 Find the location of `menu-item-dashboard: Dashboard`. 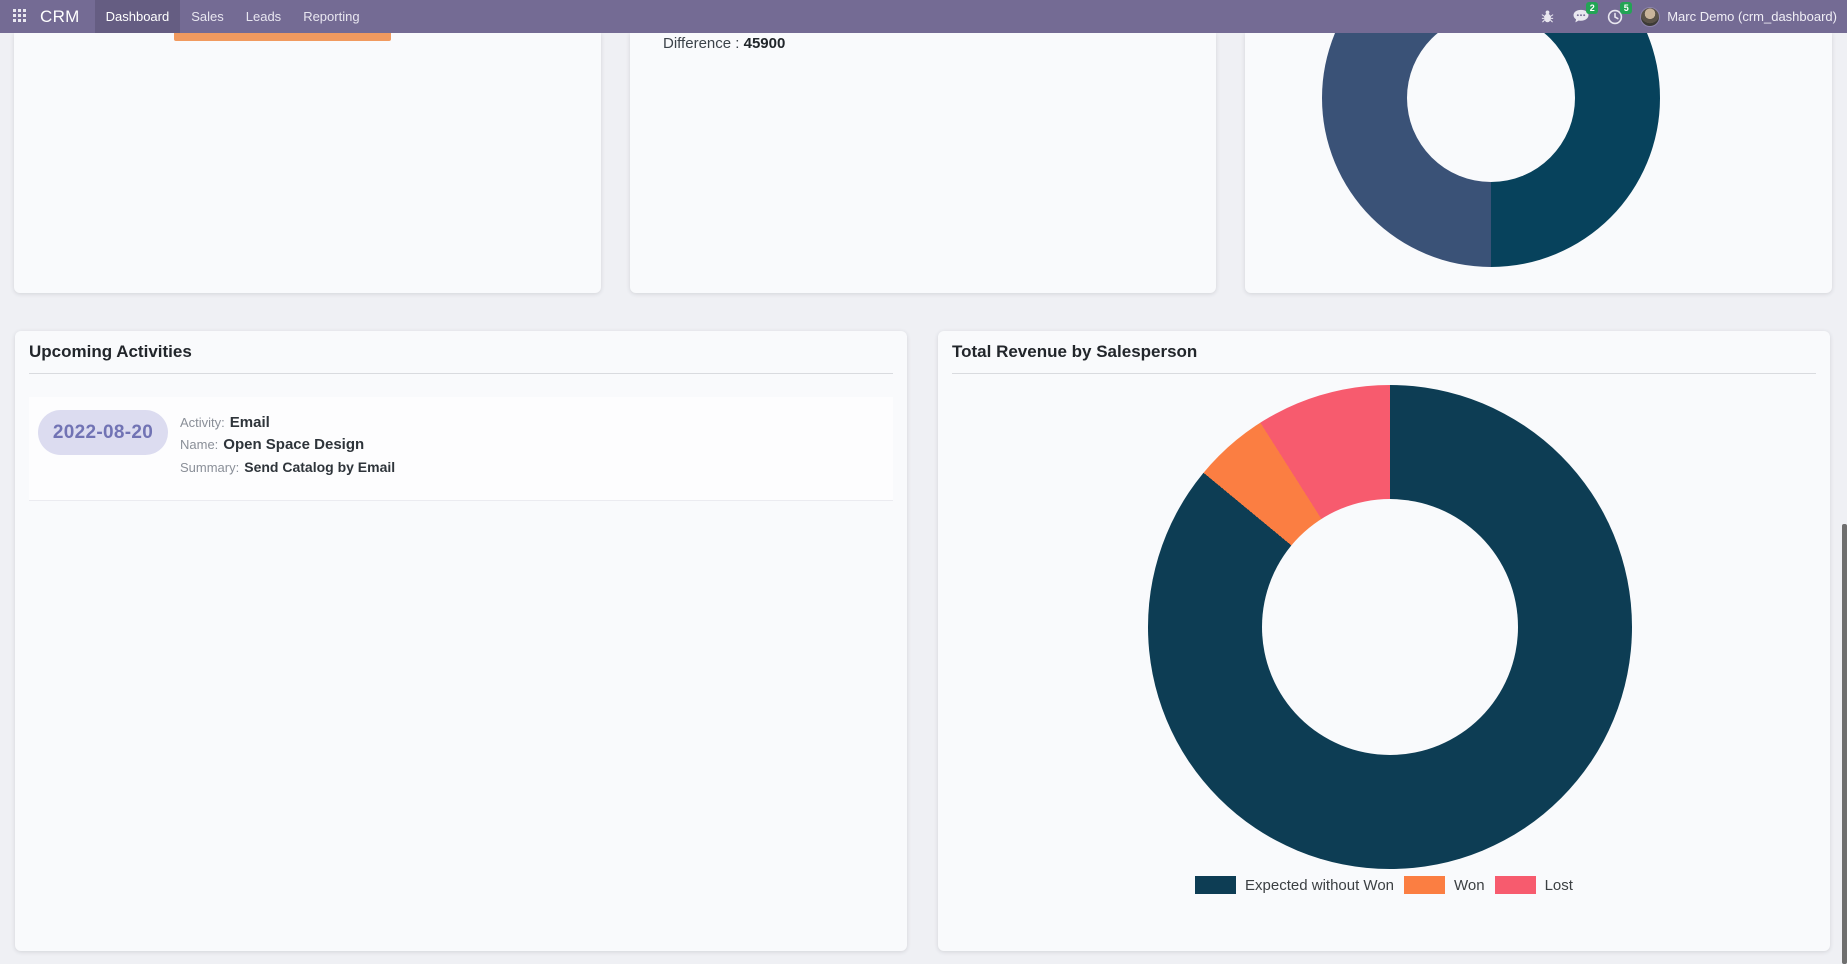

menu-item-dashboard: Dashboard is located at coordinates (137, 16).